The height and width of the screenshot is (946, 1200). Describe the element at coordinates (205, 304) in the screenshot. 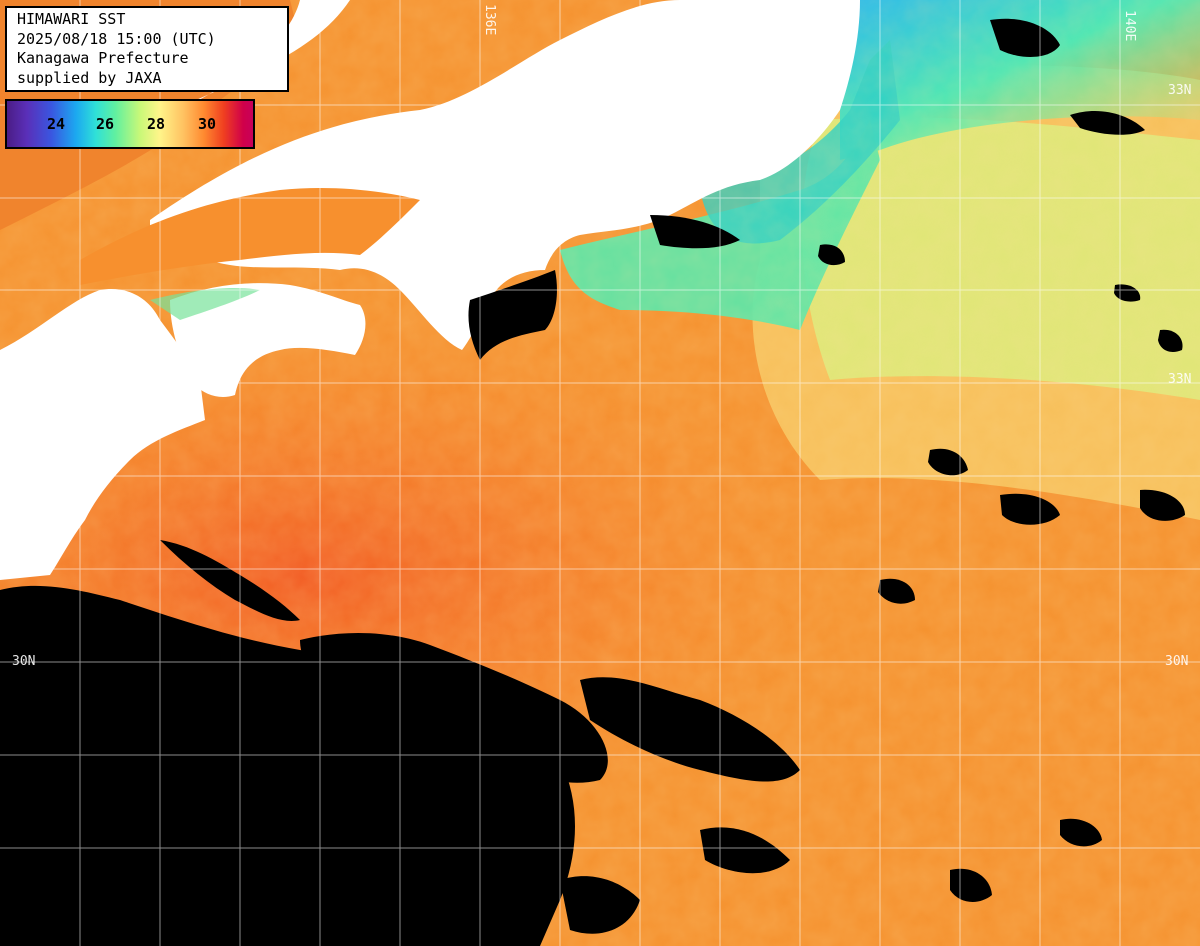

I see `setouchi-green` at that location.